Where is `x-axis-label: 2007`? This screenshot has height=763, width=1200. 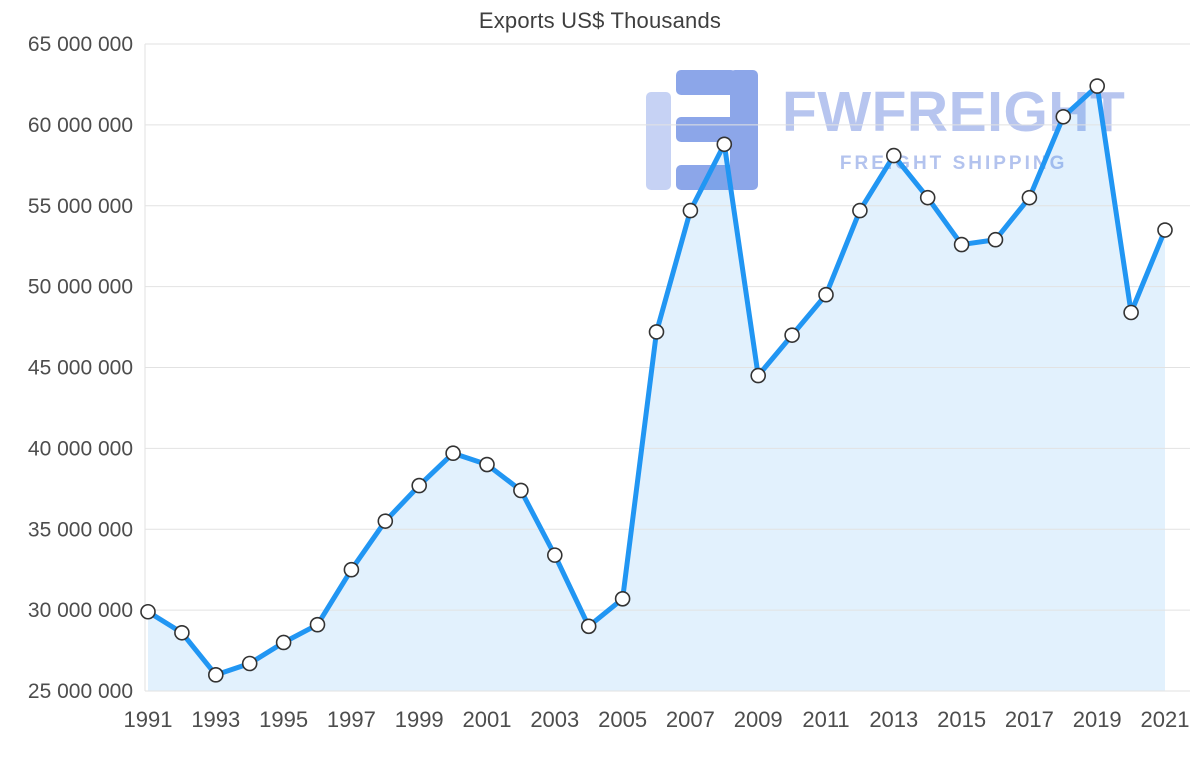
x-axis-label: 2007 is located at coordinates (690, 719).